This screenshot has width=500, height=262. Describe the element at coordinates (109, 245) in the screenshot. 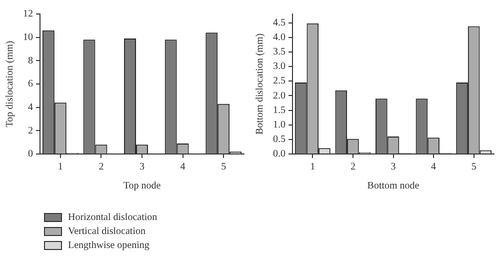

I see `legend-label: Lengthwise opening` at that location.